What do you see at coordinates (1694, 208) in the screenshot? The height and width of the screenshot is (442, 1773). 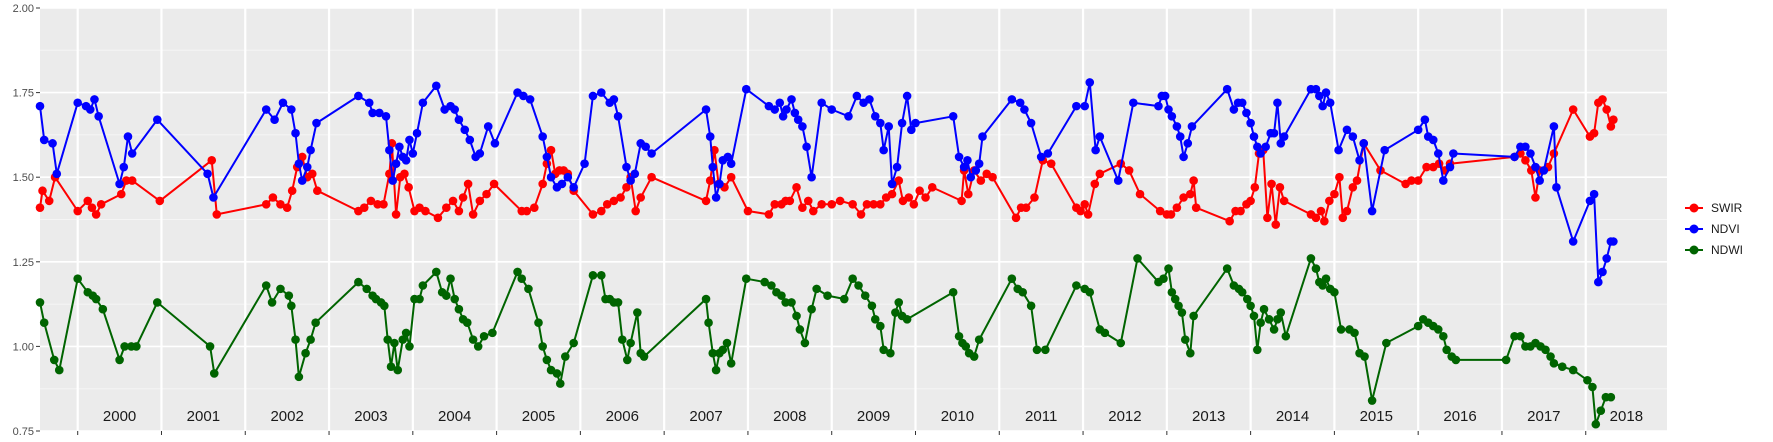 I see `legend-key-point` at bounding box center [1694, 208].